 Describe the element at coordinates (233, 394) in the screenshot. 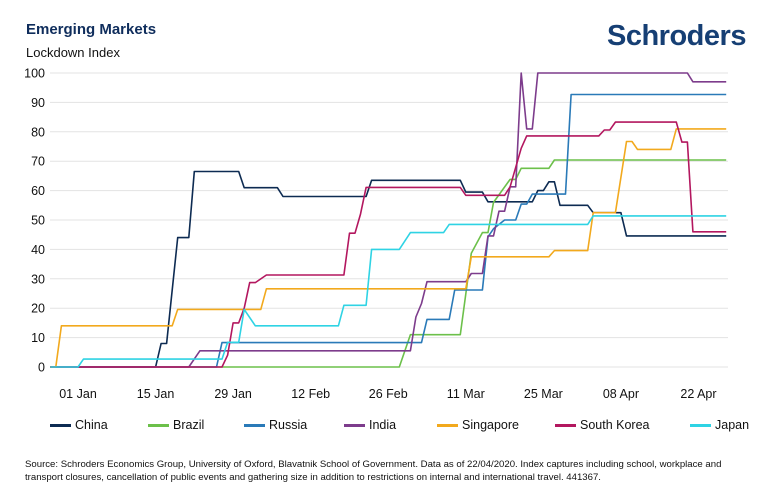

I see `x-tick-label: 29 Jan` at that location.